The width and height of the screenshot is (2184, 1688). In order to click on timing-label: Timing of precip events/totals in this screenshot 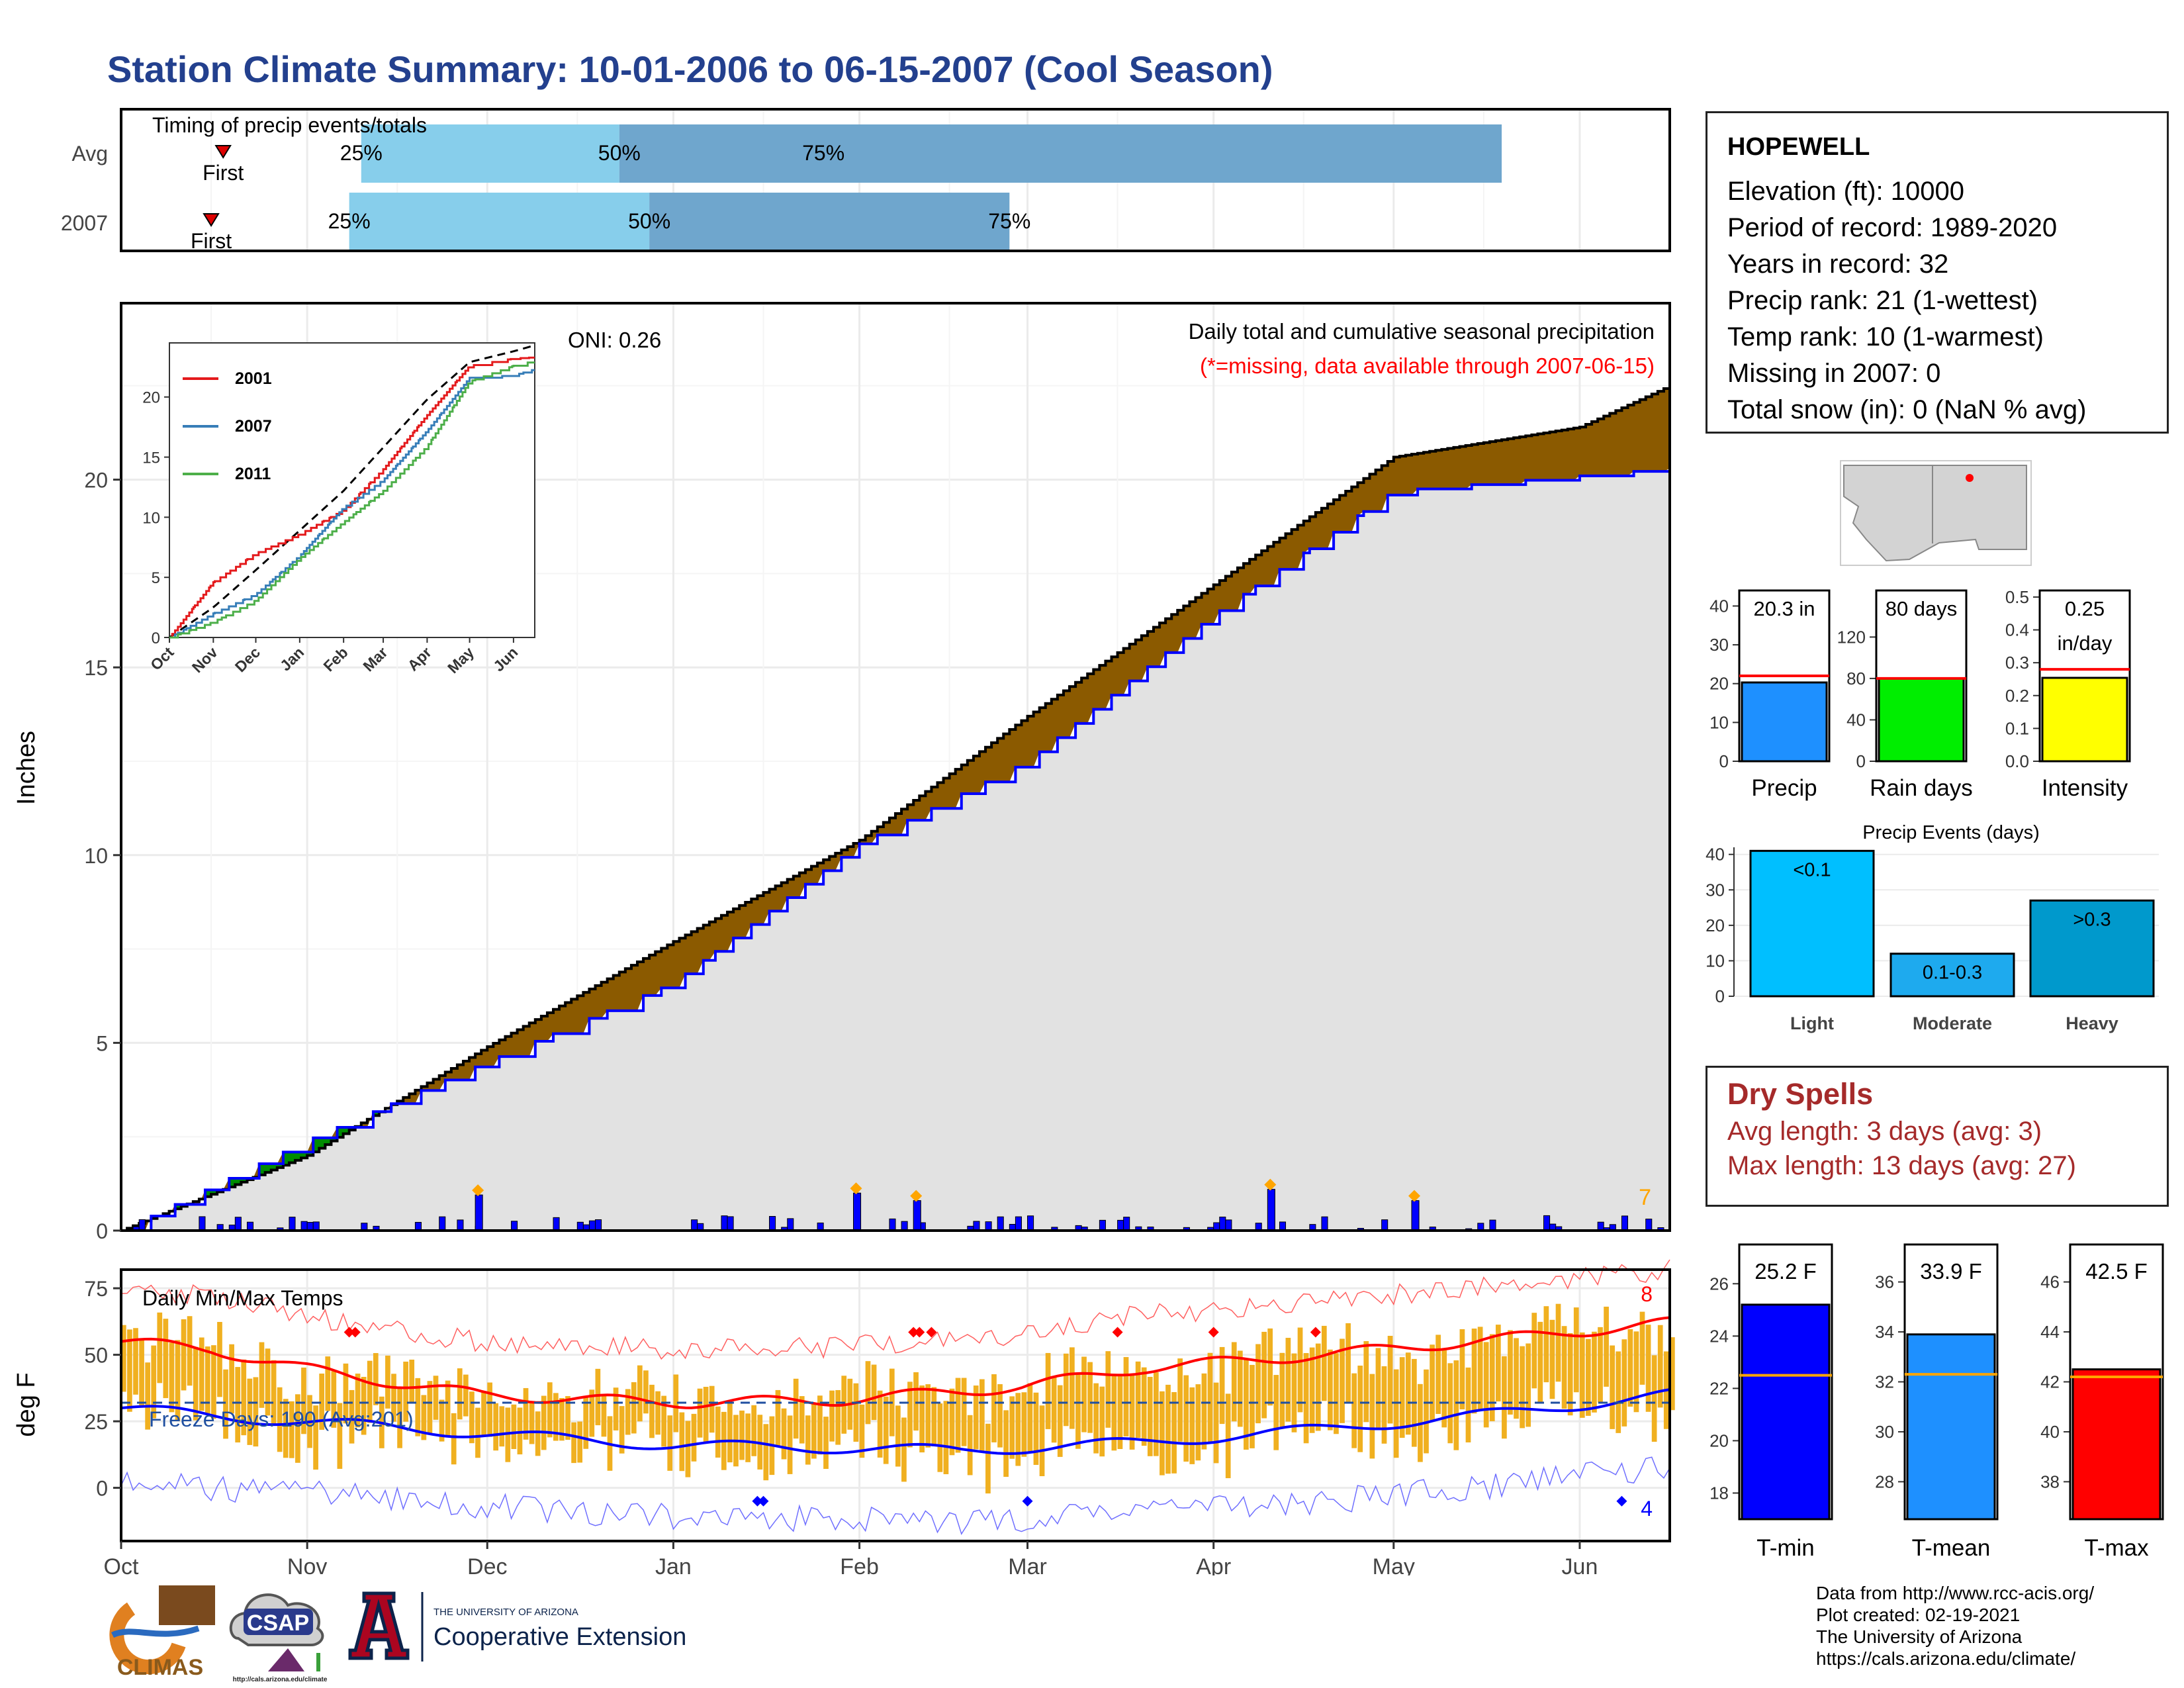, I will do `click(289, 125)`.